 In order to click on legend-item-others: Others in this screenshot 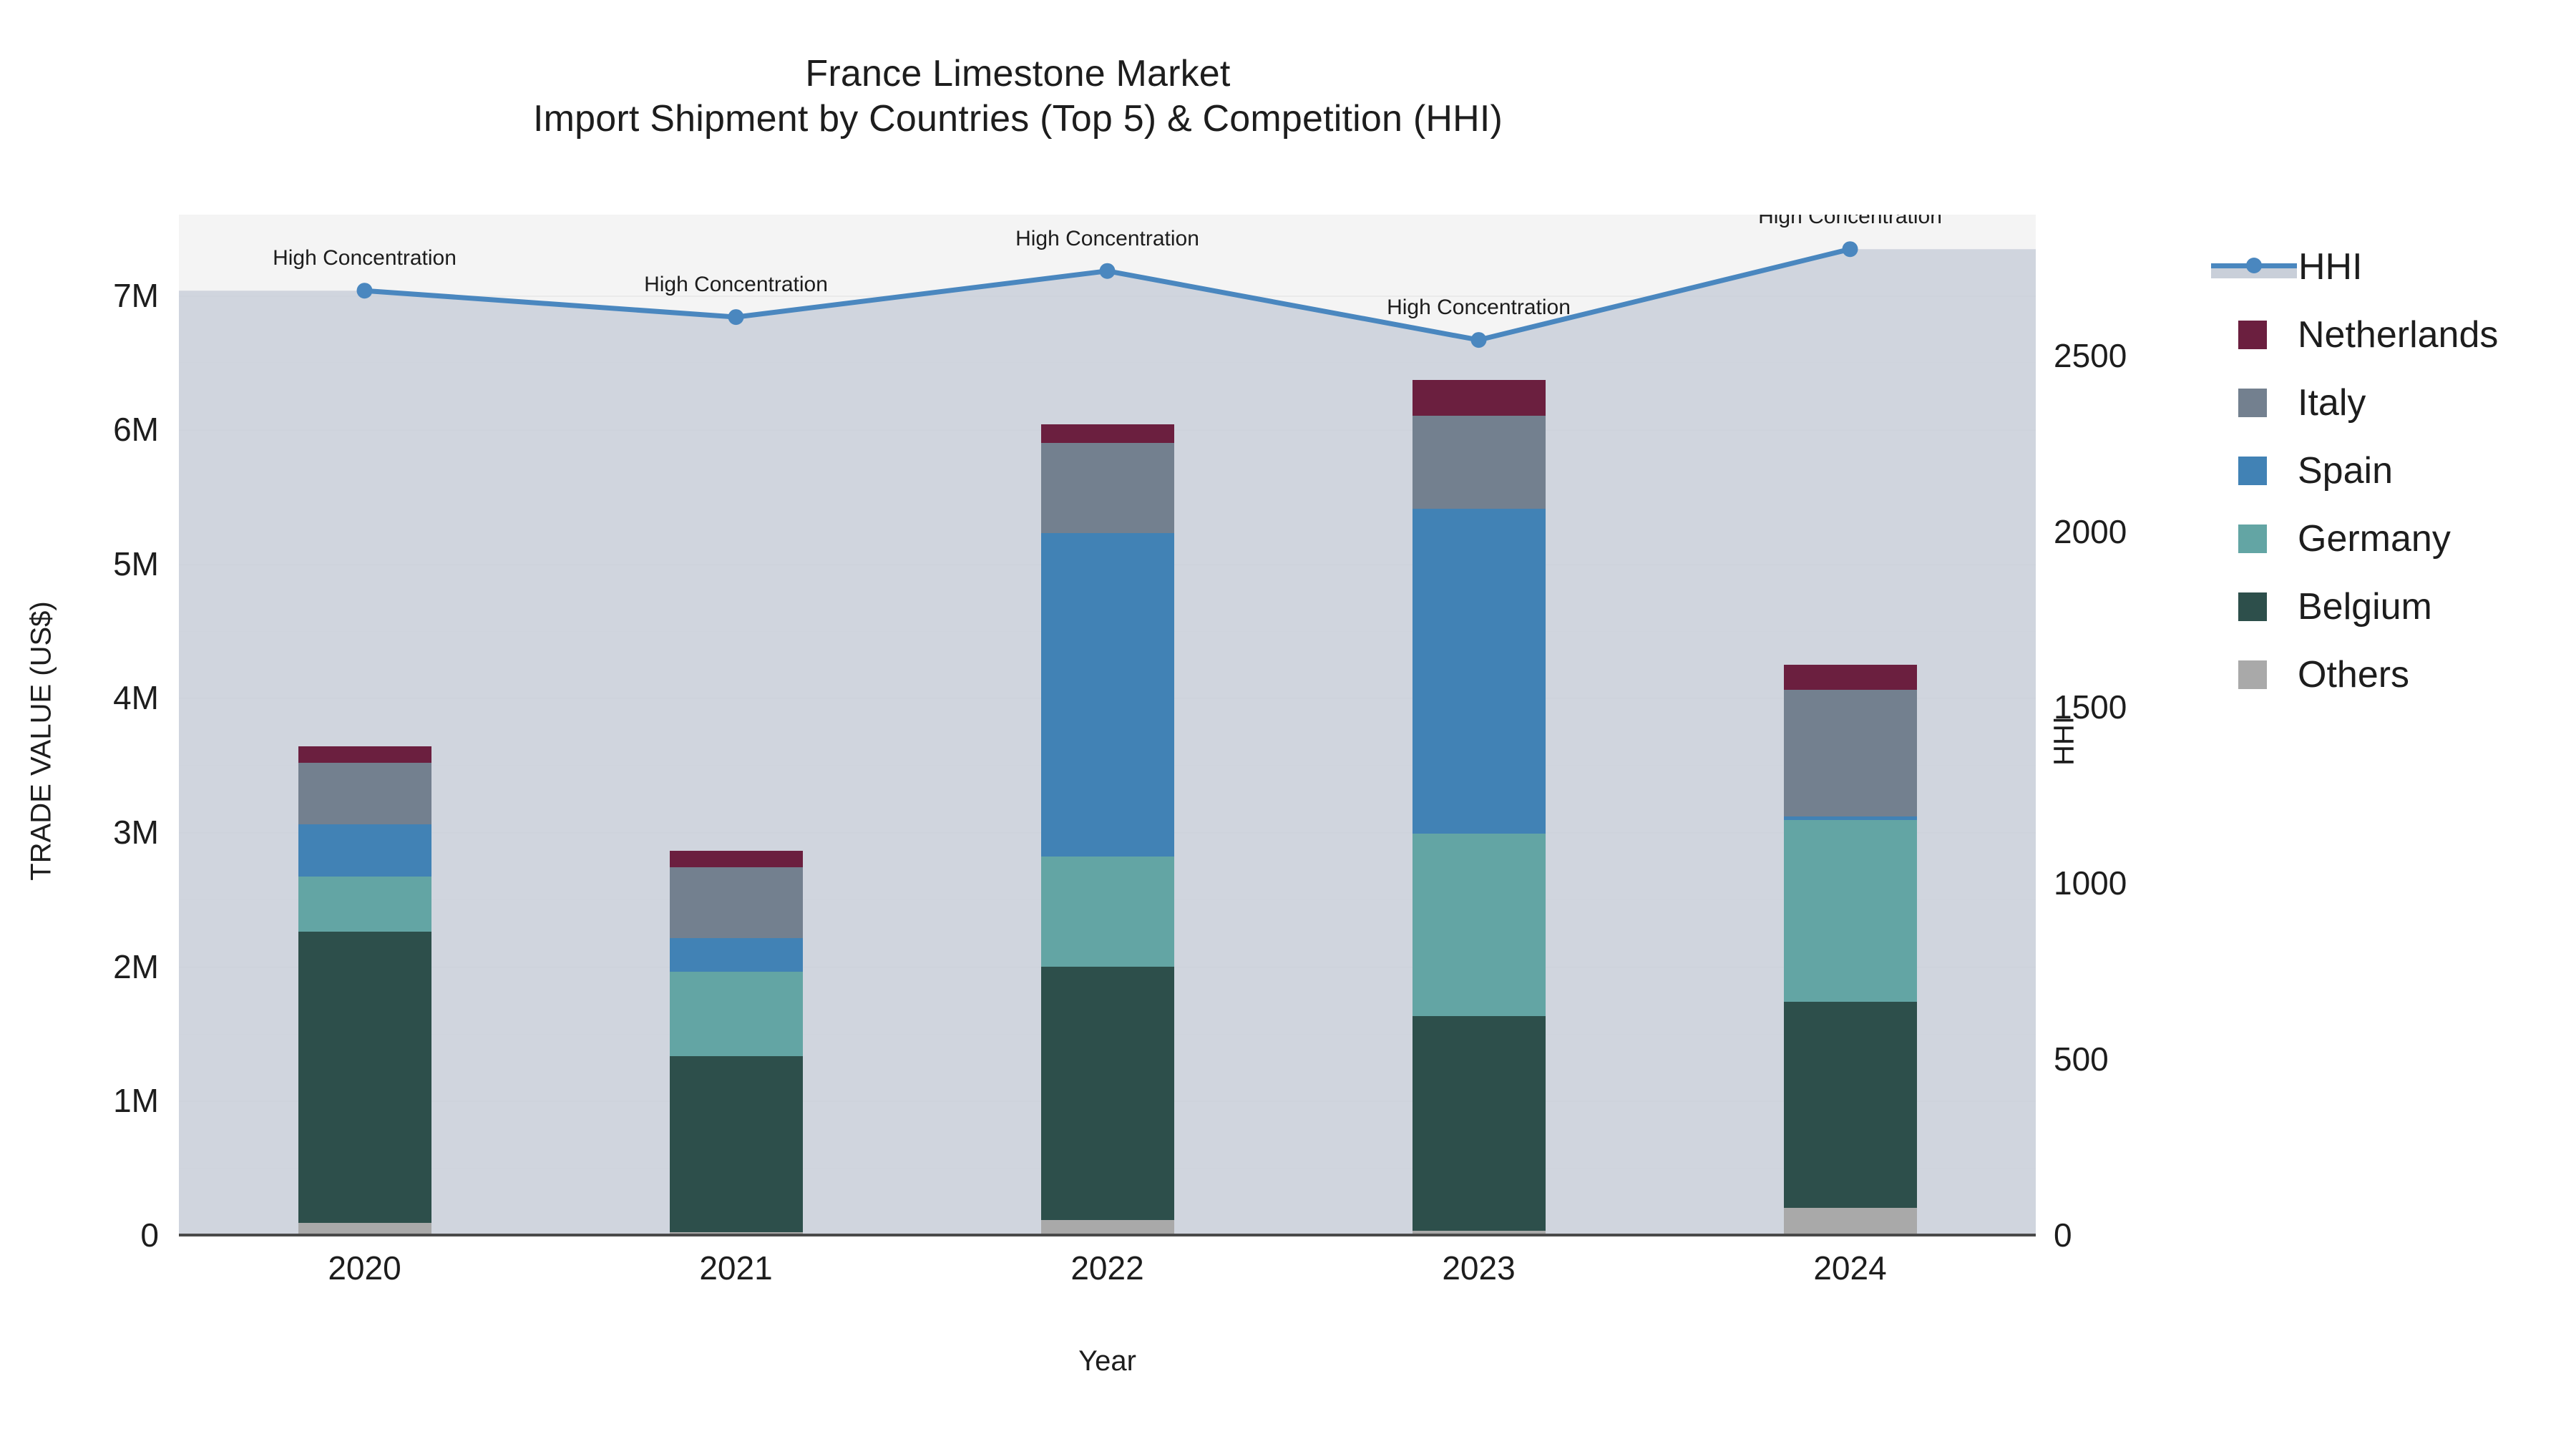, I will do `click(2390, 674)`.